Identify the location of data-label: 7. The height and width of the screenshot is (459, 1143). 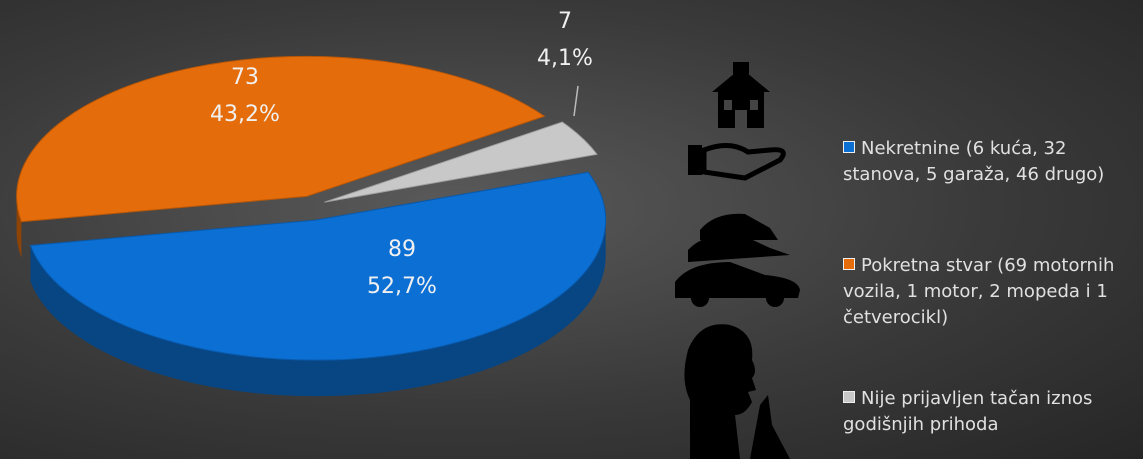
(565, 21).